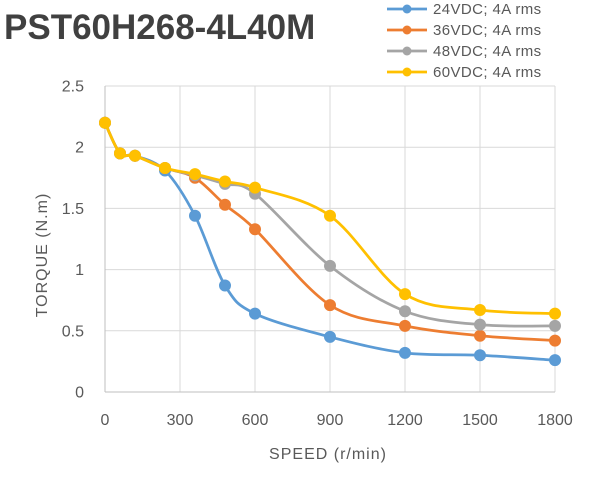 This screenshot has height=477, width=597. What do you see at coordinates (73, 87) in the screenshot?
I see `y-tick-label: 2.5` at bounding box center [73, 87].